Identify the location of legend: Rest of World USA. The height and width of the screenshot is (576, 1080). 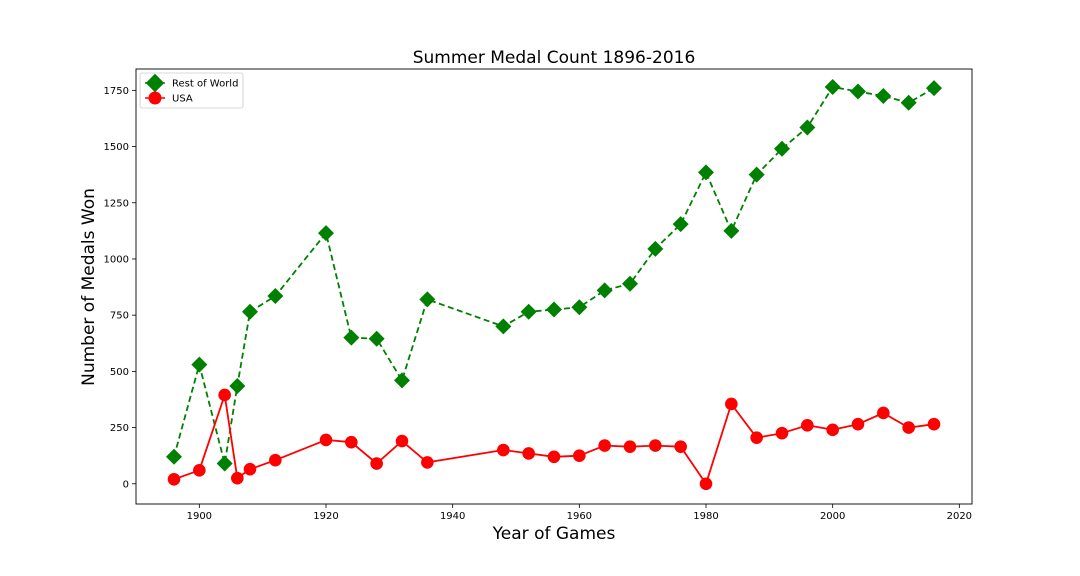
(191, 90).